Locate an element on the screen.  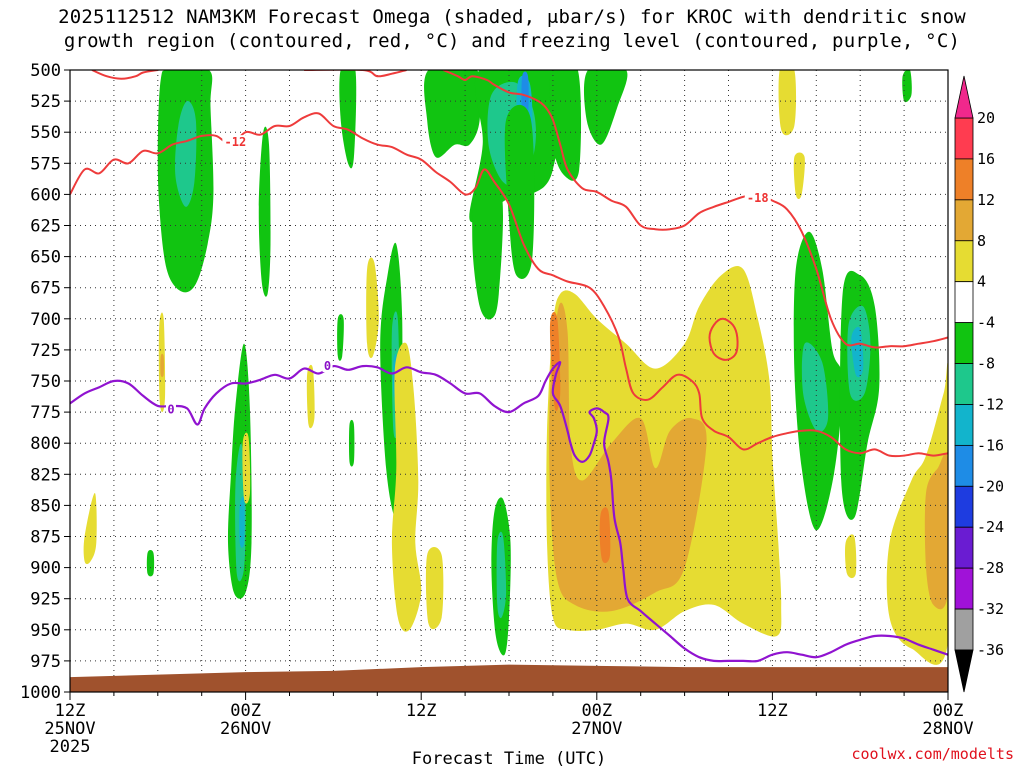
colorbar-label: 16 is located at coordinates (986, 159).